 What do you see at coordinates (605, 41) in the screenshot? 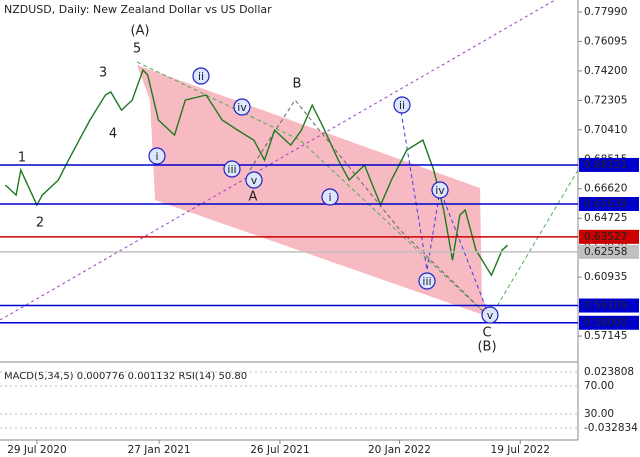
I see `y-tick-label: 0.76095` at bounding box center [605, 41].